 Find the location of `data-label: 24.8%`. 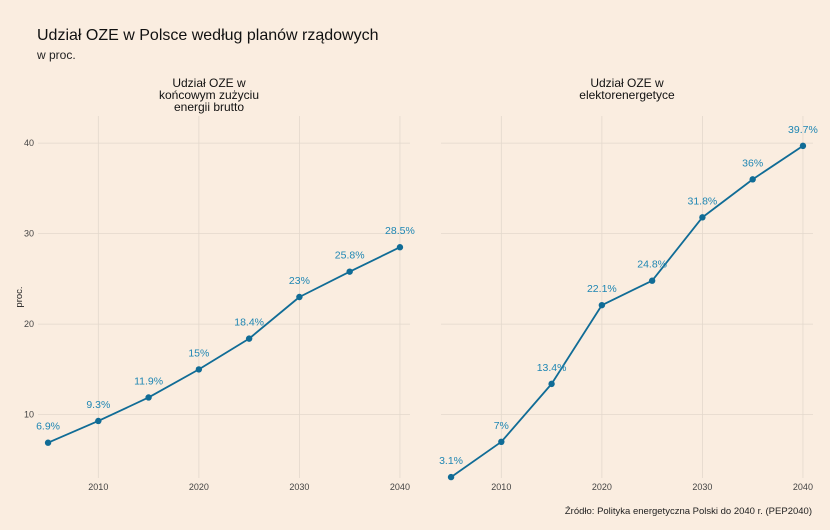

data-label: 24.8% is located at coordinates (652, 265).